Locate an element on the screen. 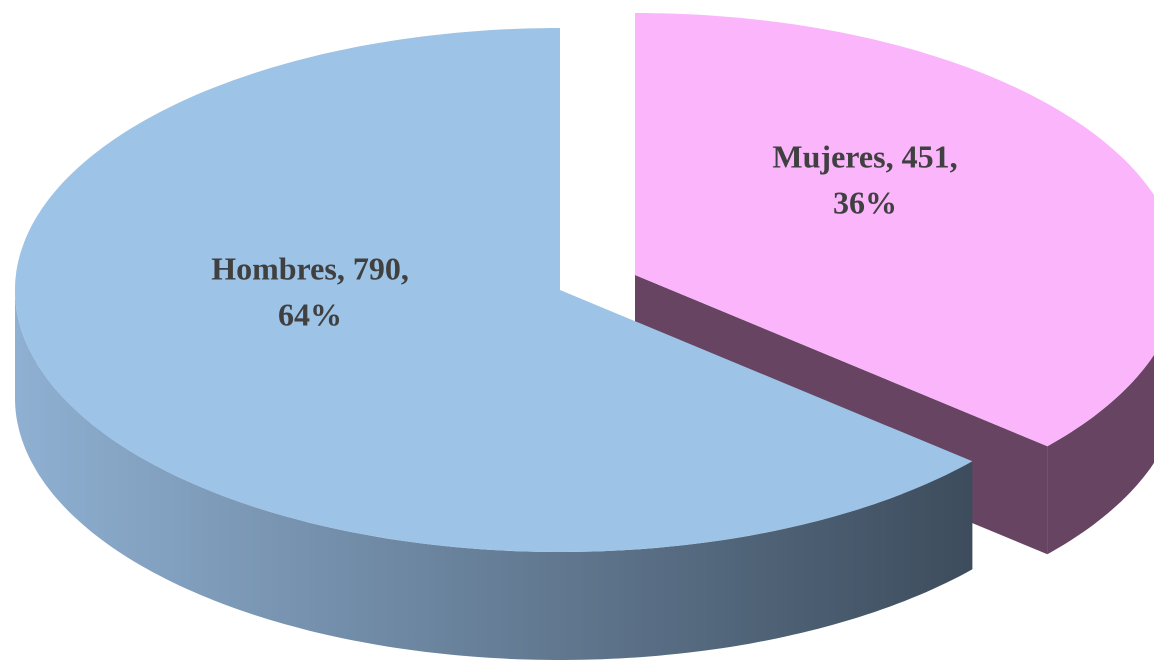  data-label: Hombres, 790, is located at coordinates (310, 268).